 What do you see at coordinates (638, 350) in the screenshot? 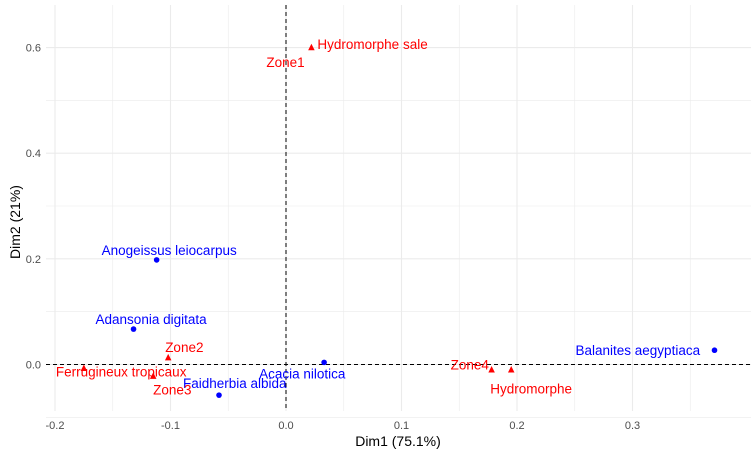
I see `point-label: Balanites aegyptiaca` at bounding box center [638, 350].